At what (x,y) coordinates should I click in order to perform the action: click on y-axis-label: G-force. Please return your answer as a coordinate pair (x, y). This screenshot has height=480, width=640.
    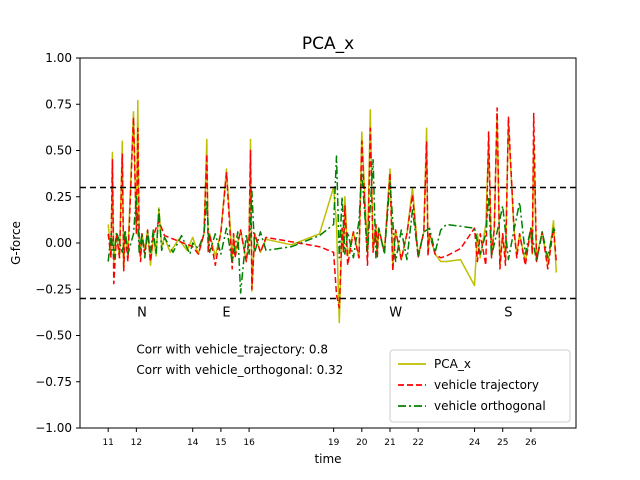
    Looking at the image, I should click on (16, 243).